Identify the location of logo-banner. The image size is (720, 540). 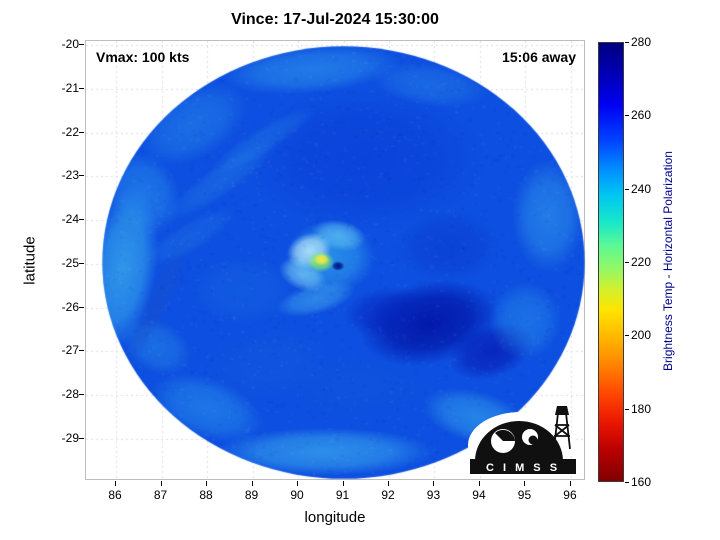
(523, 466).